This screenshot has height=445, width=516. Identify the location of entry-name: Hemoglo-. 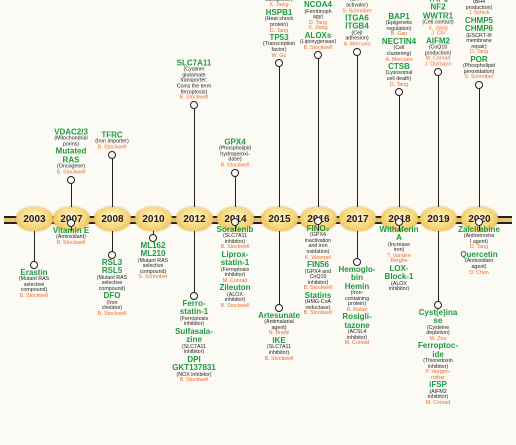
(357, 269).